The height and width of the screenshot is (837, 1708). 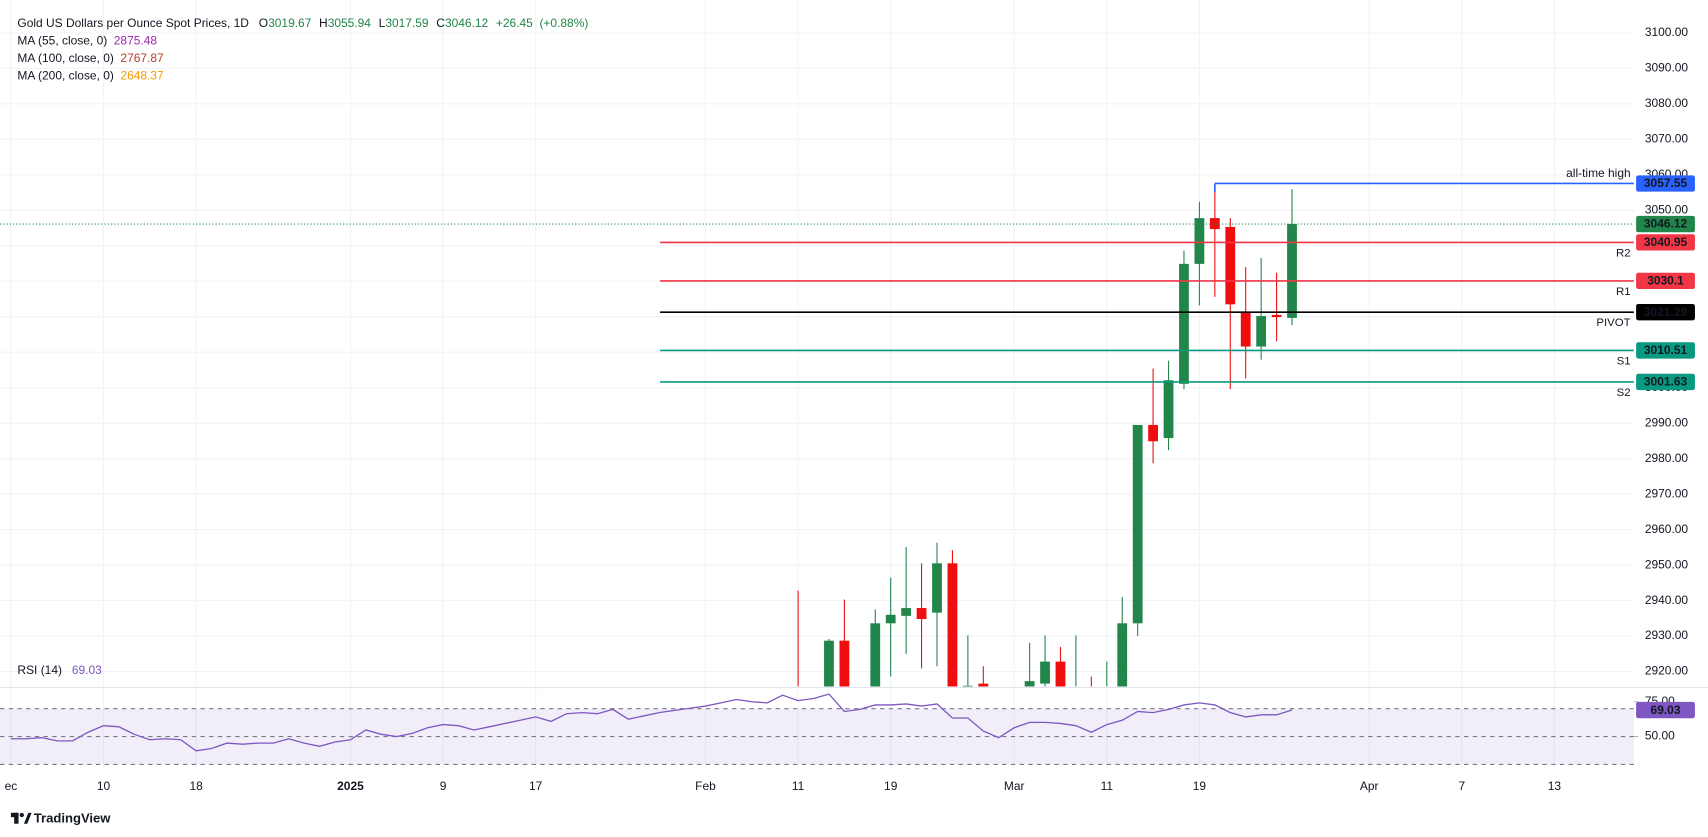 I want to click on x-tick-label: 7, so click(x=1461, y=786).